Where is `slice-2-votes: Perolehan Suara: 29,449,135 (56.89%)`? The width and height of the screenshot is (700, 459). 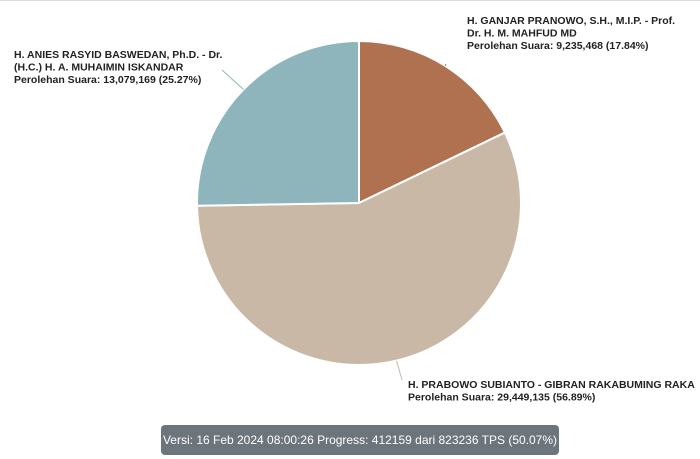 slice-2-votes: Perolehan Suara: 29,449,135 (56.89%) is located at coordinates (501, 398).